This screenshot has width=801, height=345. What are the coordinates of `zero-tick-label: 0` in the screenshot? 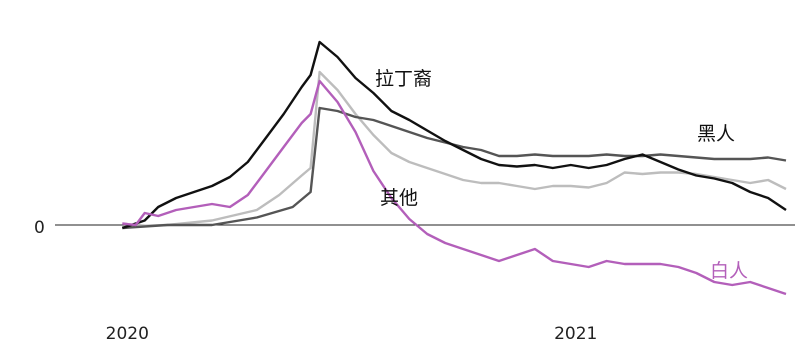 It's located at (39, 228).